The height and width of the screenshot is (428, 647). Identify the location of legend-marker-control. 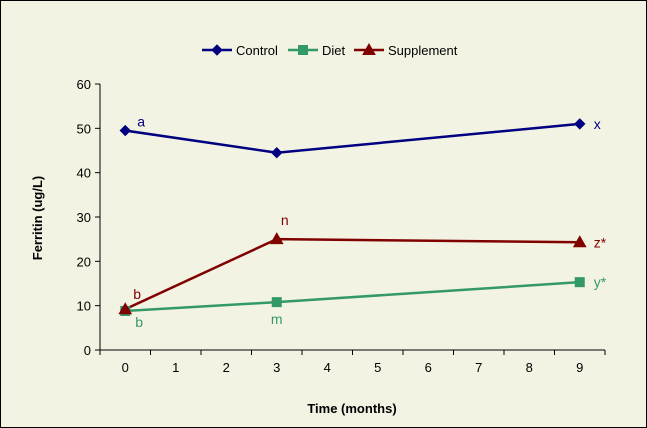
(217, 50).